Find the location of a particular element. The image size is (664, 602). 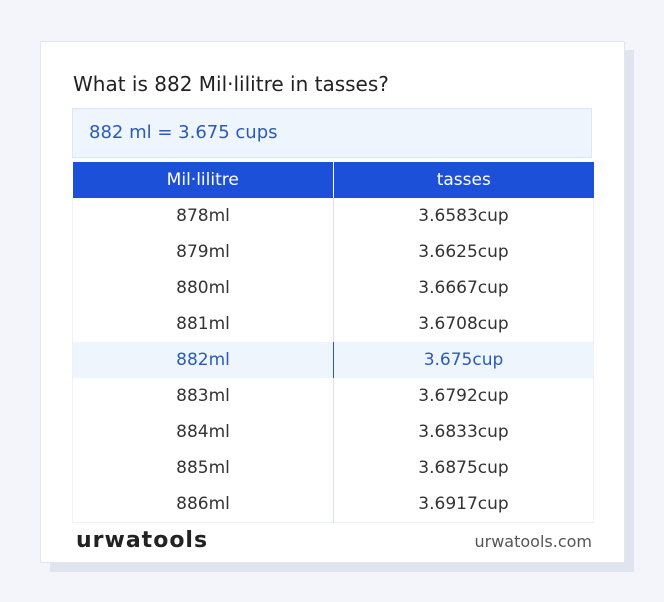

table-cell: 880ml is located at coordinates (203, 288).